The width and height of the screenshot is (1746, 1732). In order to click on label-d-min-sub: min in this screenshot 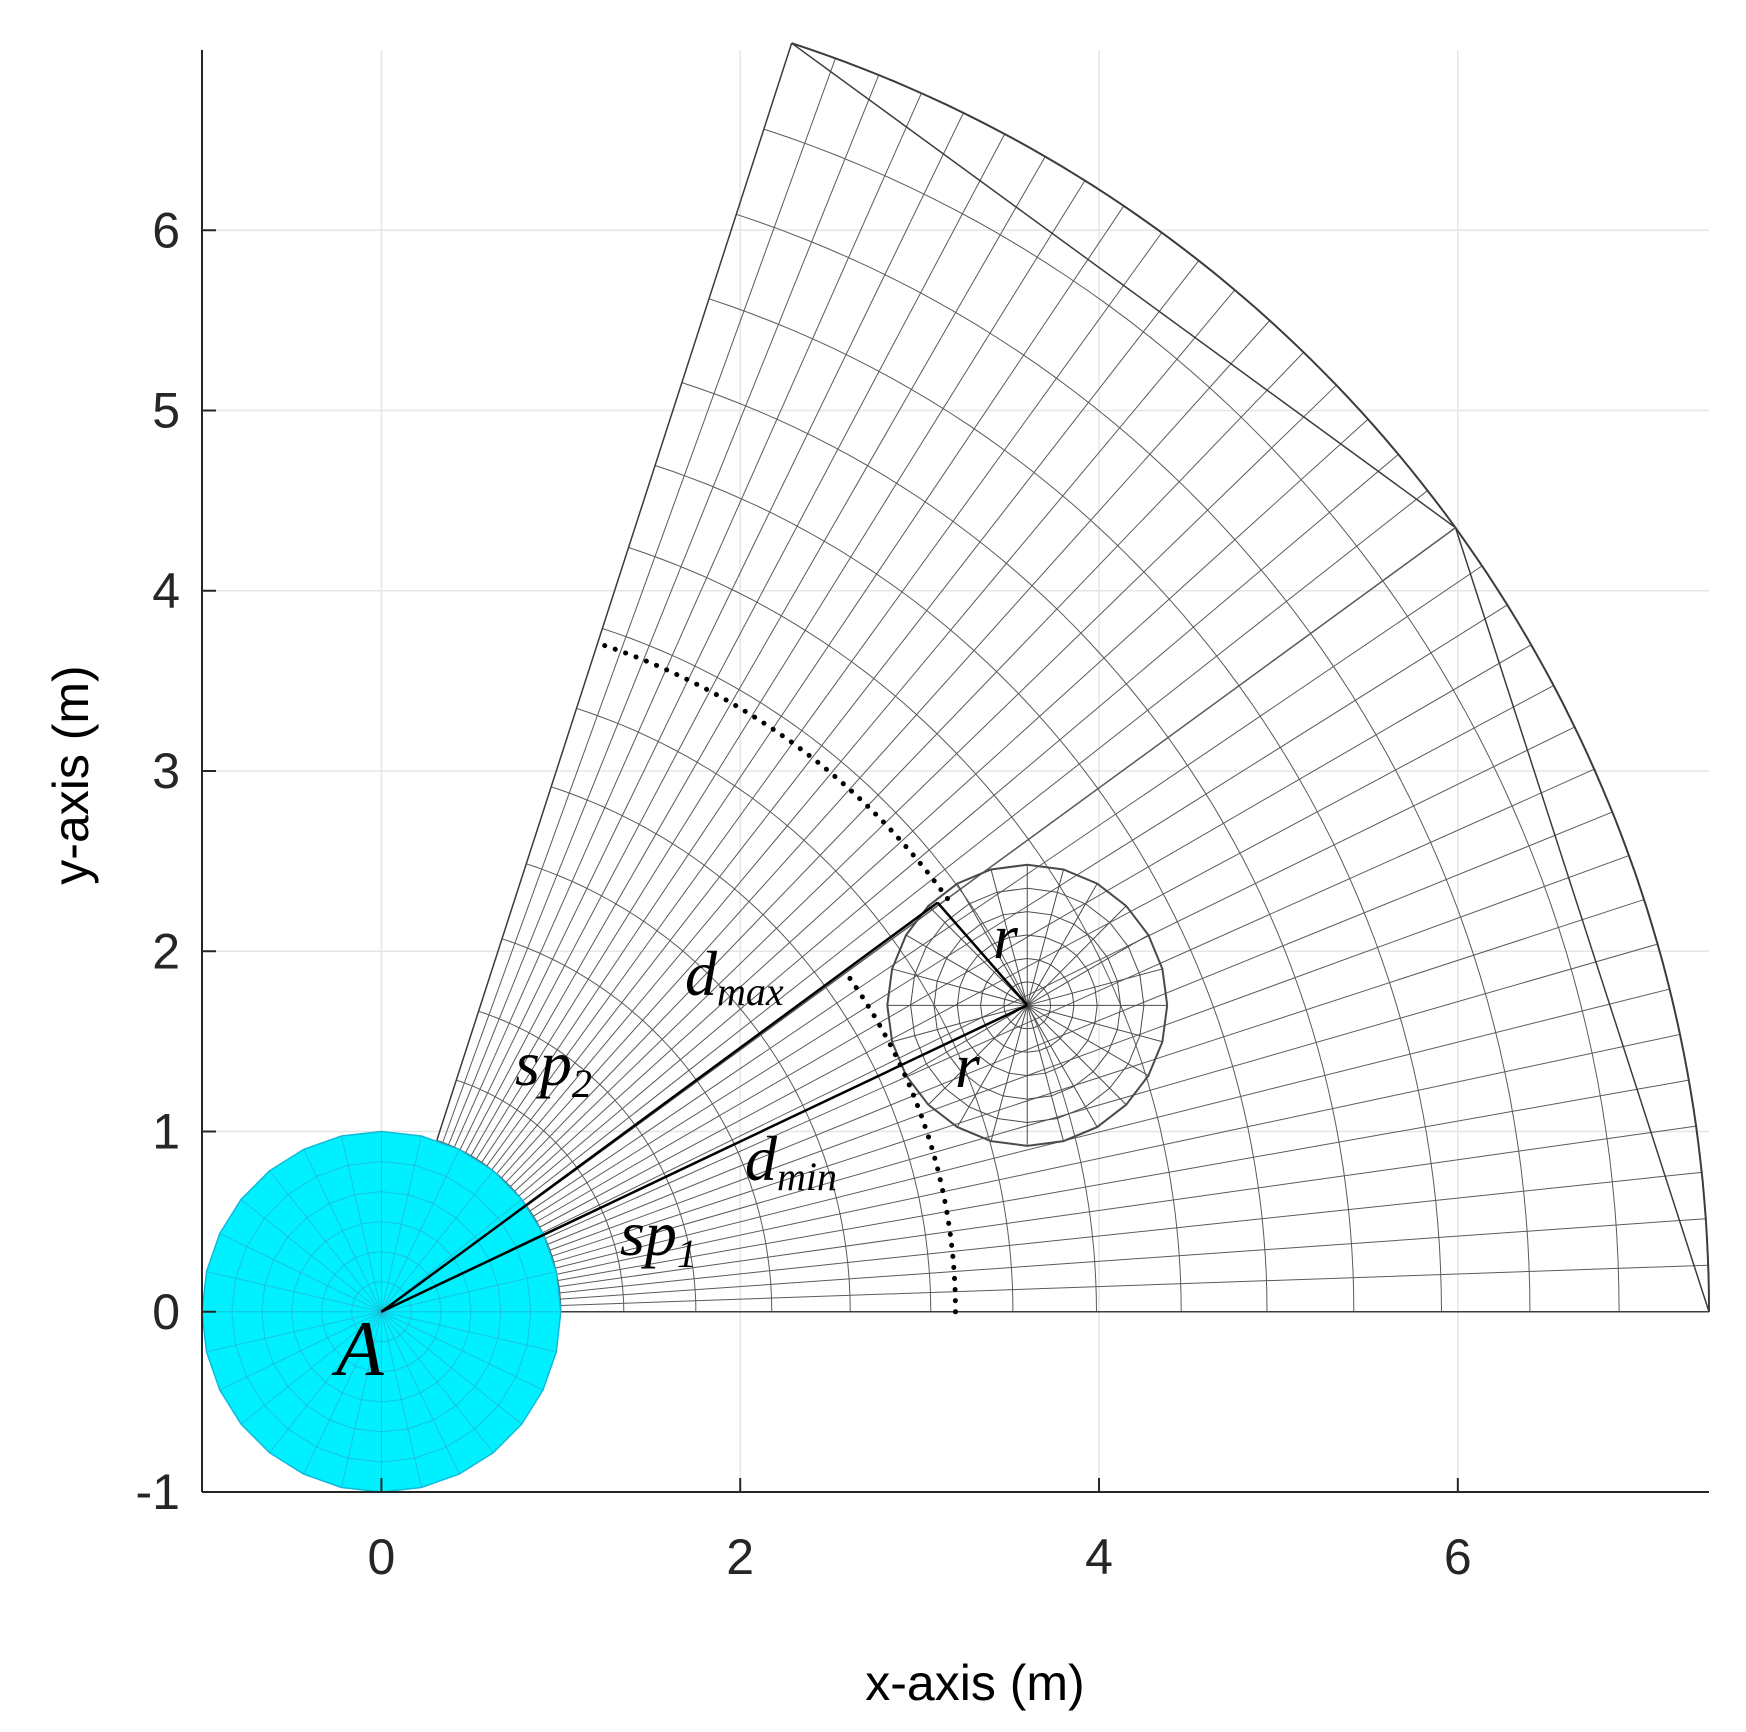, I will do `click(807, 1176)`.